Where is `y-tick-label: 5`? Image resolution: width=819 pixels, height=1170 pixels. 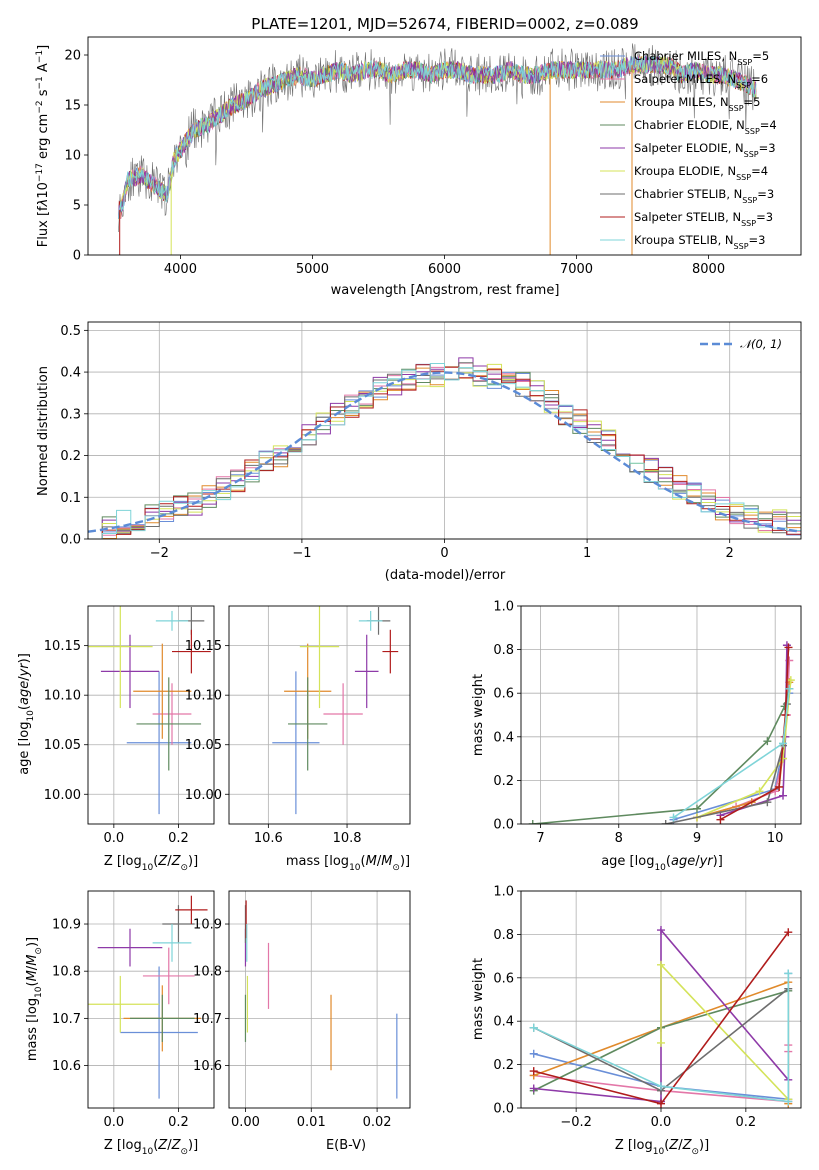 y-tick-label: 5 is located at coordinates (77, 206).